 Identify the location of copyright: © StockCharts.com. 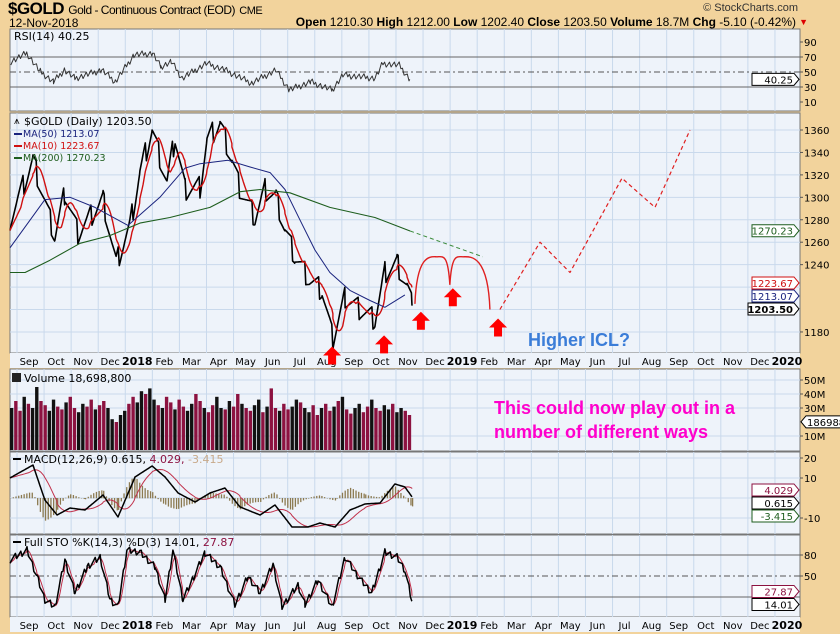
(750, 8).